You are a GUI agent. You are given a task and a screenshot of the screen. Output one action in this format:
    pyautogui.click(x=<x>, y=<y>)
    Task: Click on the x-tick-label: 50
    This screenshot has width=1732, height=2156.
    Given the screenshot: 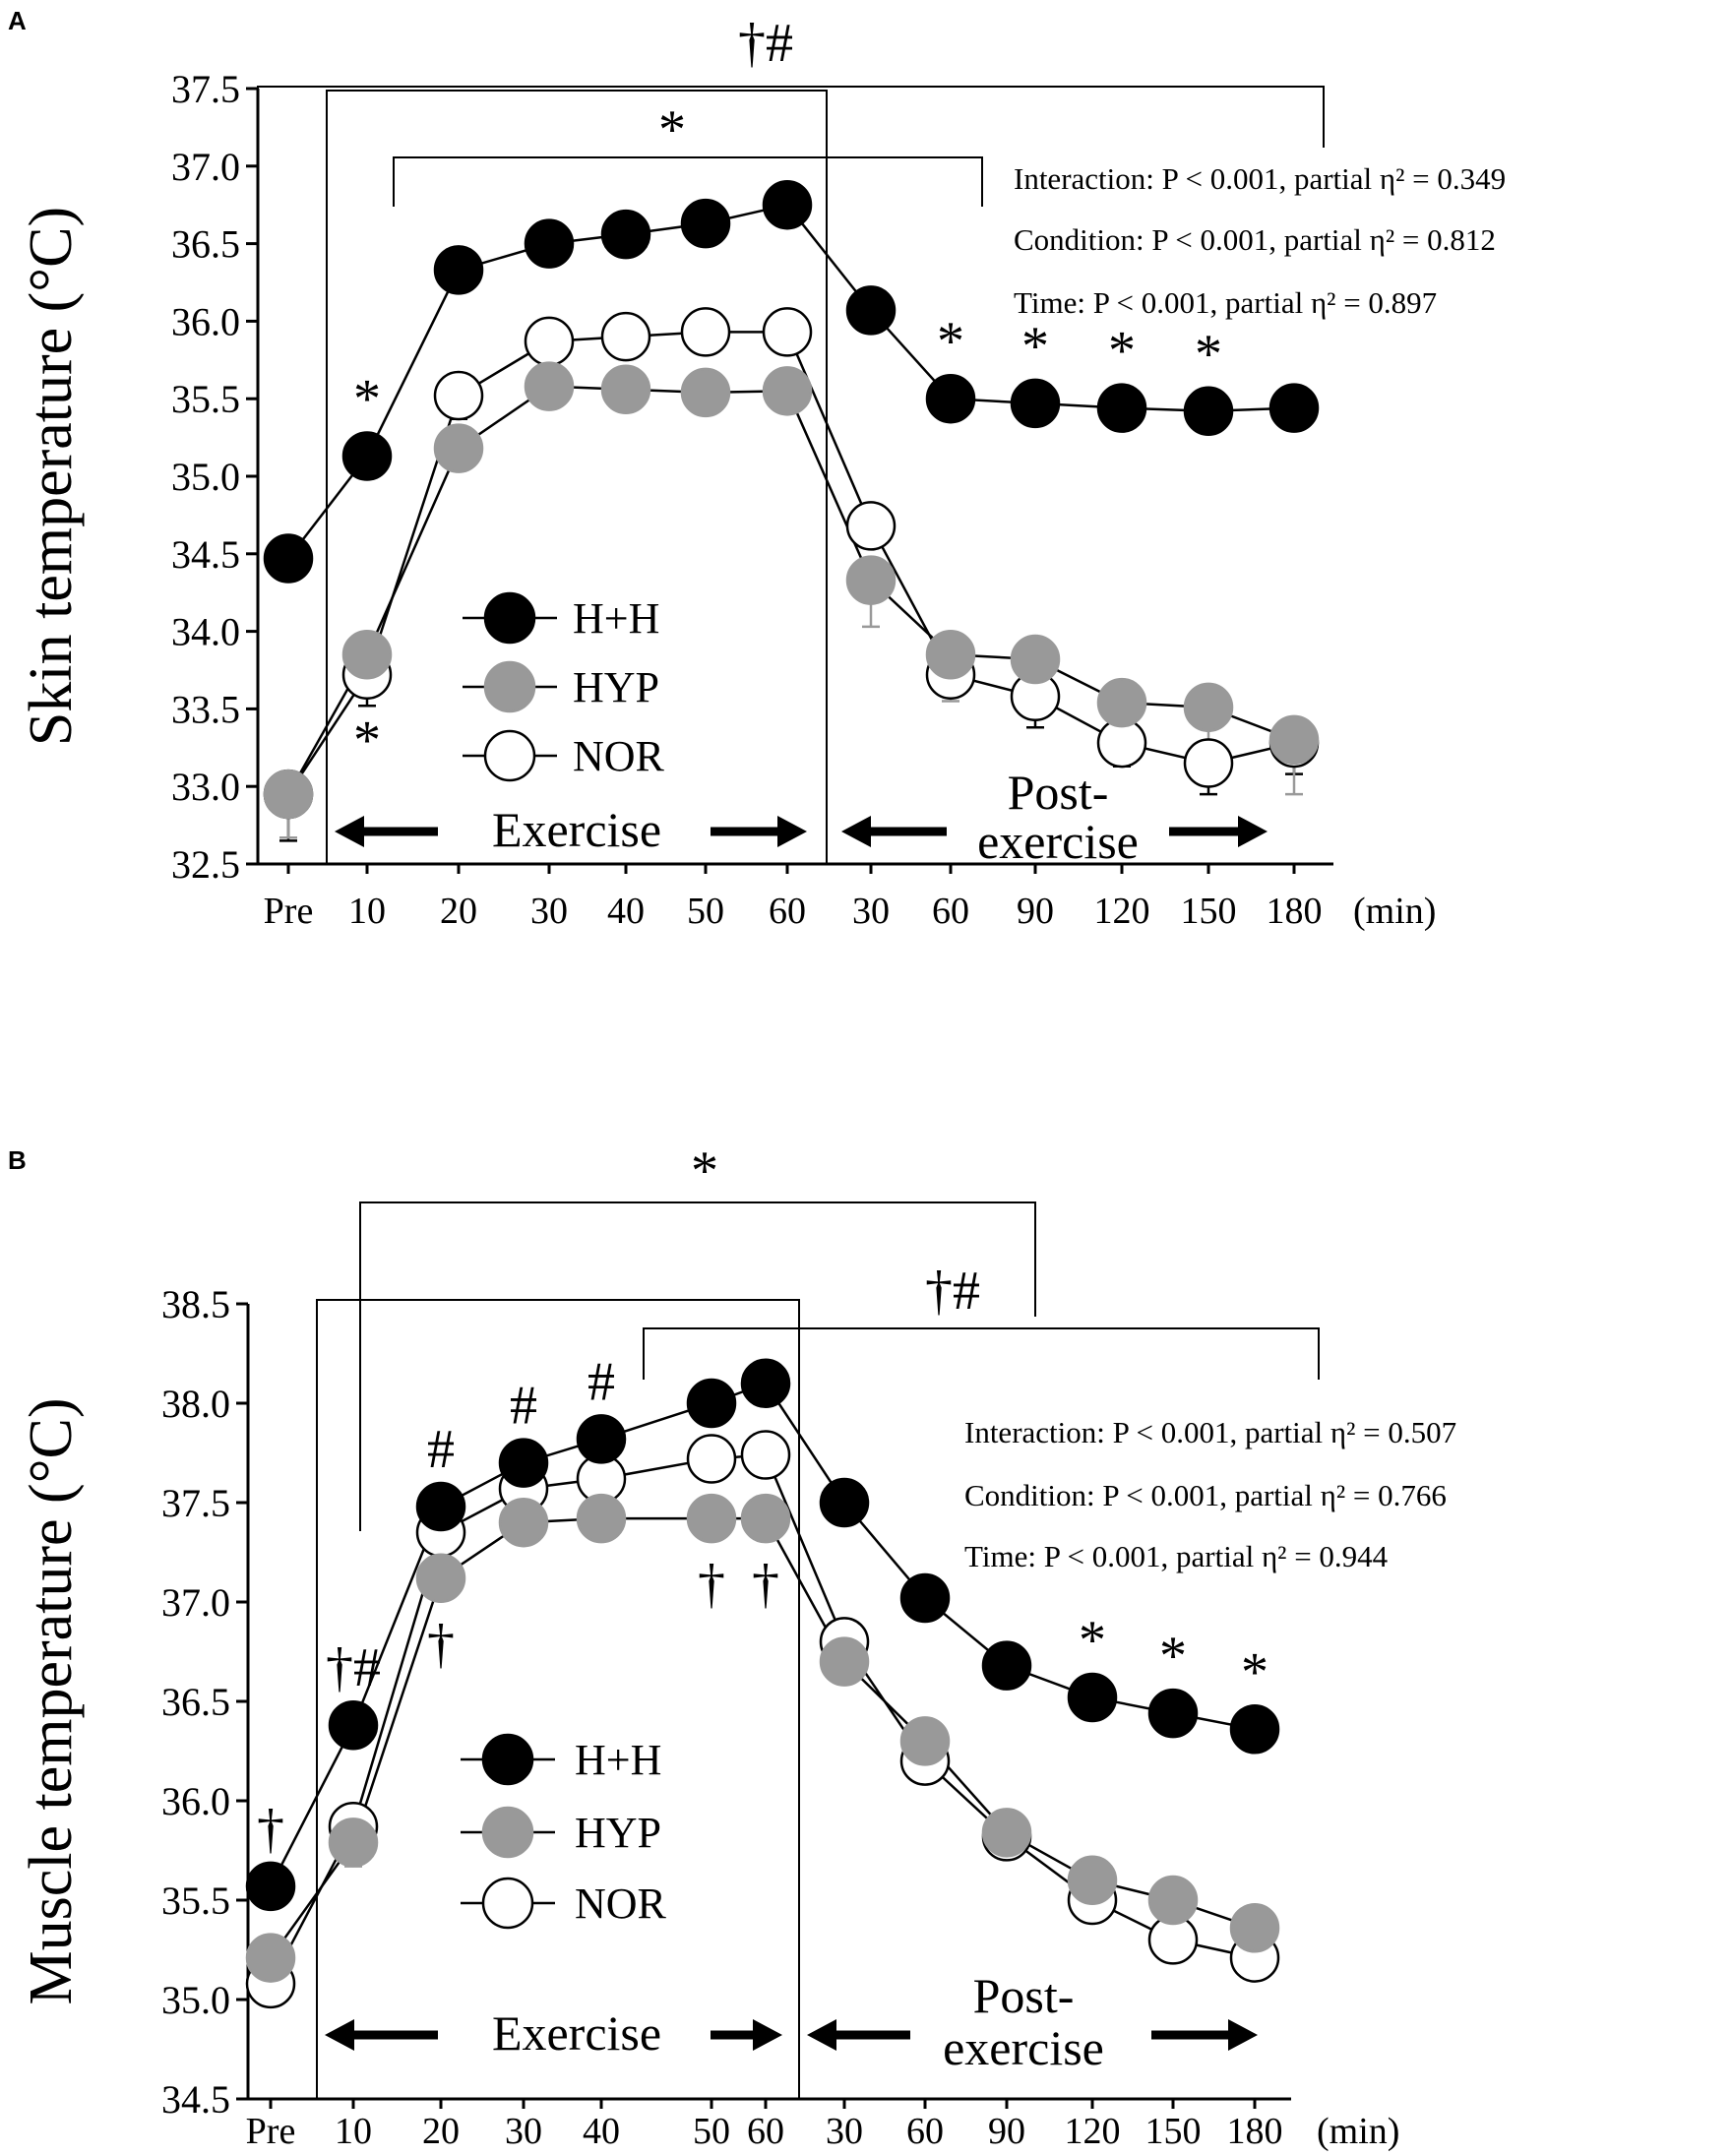 What is the action you would take?
    pyautogui.click(x=712, y=2131)
    